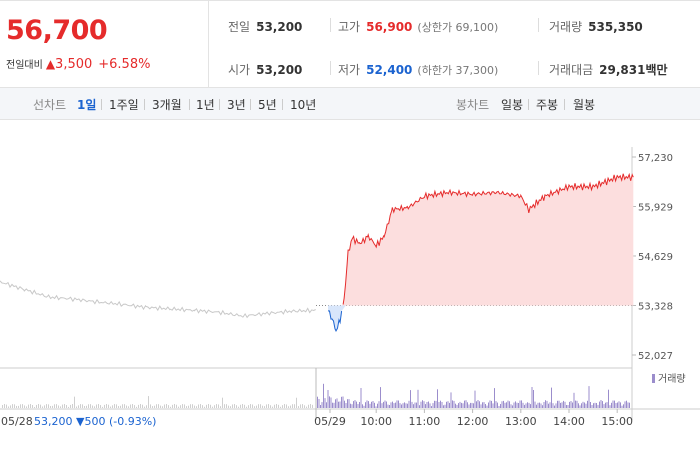 The width and height of the screenshot is (700, 450). What do you see at coordinates (481, 239) in the screenshot?
I see `price-up-fill` at bounding box center [481, 239].